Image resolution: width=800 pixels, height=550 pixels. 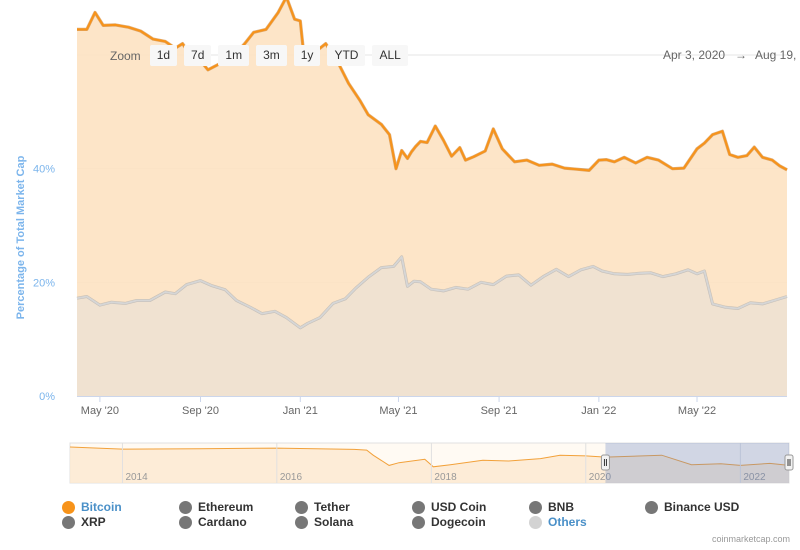 What do you see at coordinates (598, 411) in the screenshot?
I see `x-tick-label: Jan '22` at bounding box center [598, 411].